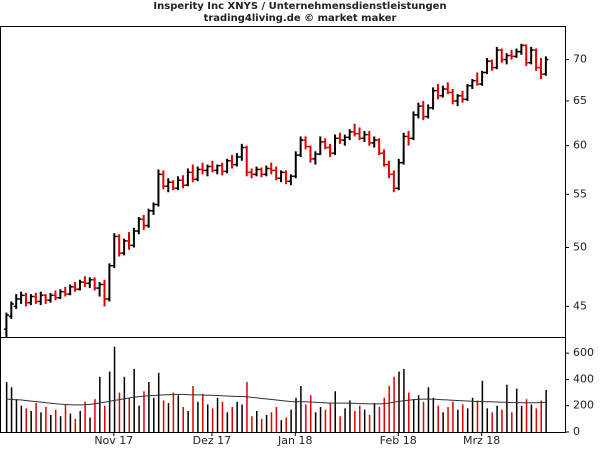 The height and width of the screenshot is (450, 600). What do you see at coordinates (294, 440) in the screenshot?
I see `x-tick-label: Jan 18` at bounding box center [294, 440].